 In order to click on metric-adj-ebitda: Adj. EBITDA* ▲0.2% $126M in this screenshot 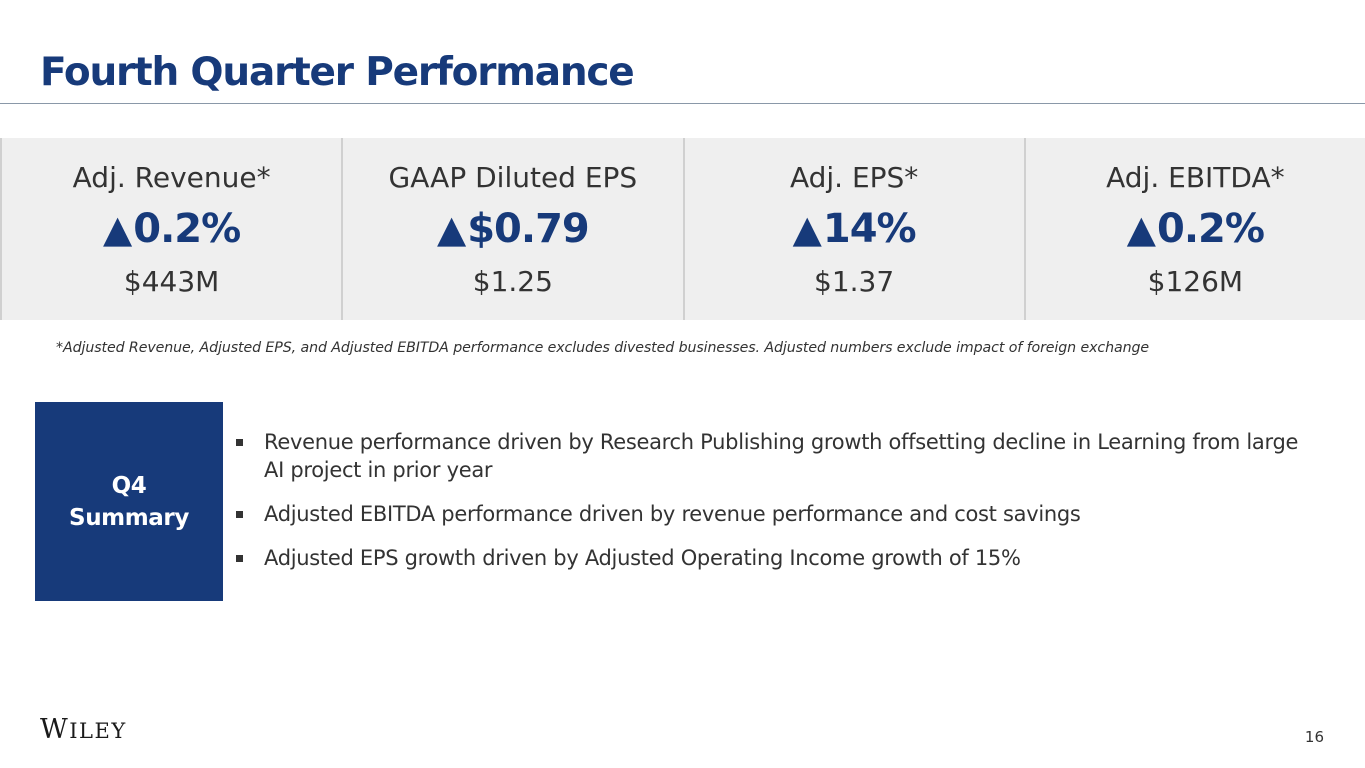, I will do `click(1195, 229)`.